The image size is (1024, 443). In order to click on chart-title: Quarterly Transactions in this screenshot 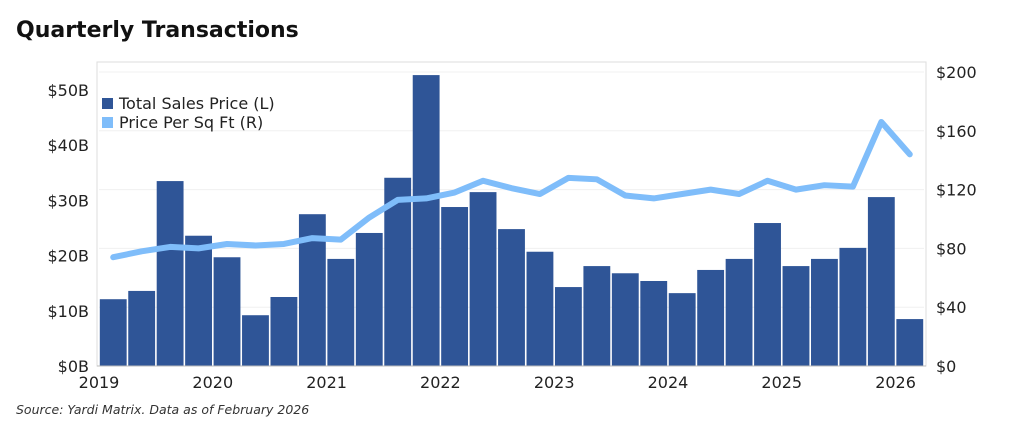, I will do `click(157, 30)`.